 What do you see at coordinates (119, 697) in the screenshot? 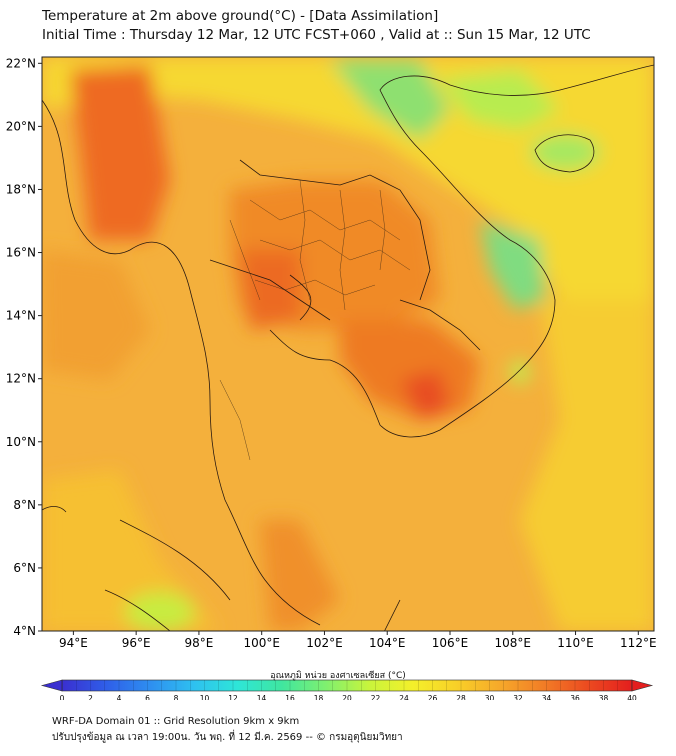
I see `colorbar-tick-label: 4` at bounding box center [119, 697].